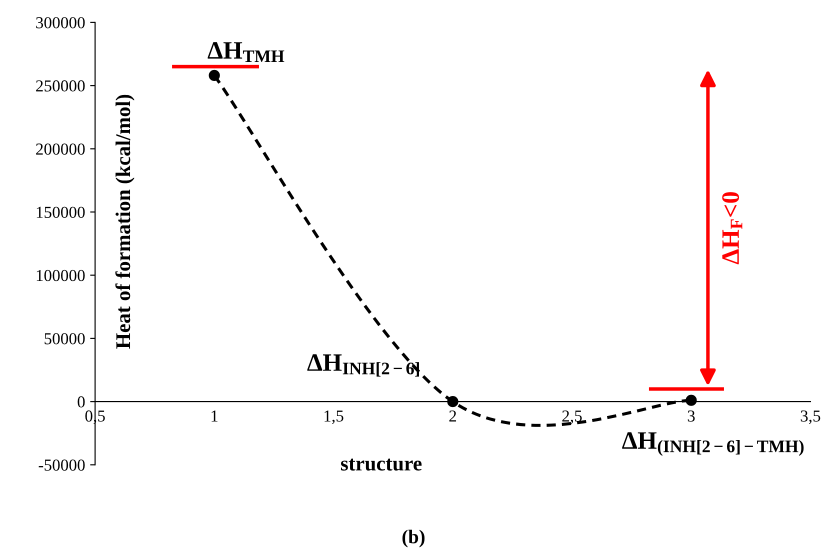 The image size is (827, 560). Describe the element at coordinates (246, 52) in the screenshot. I see `annotation: ΔH$_{TMH}$` at that location.